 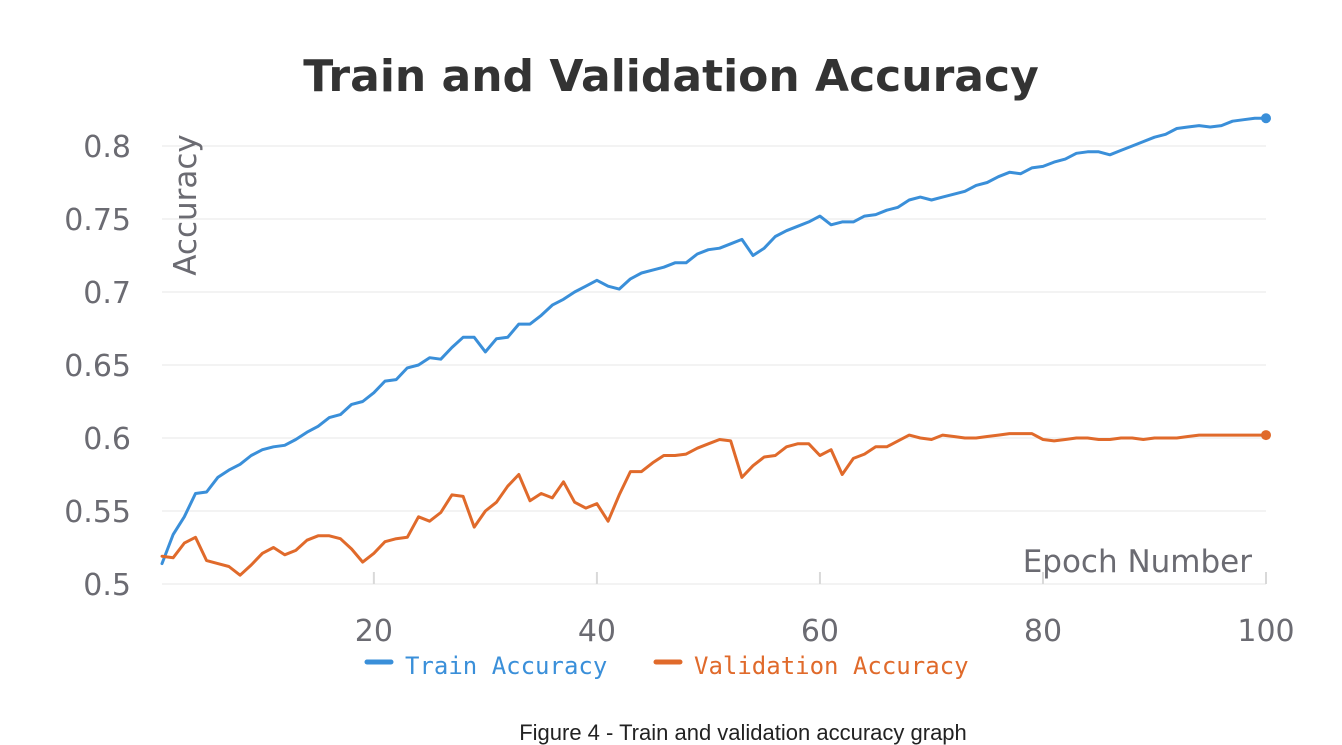 I want to click on y-tick-label: 0.6, so click(x=107, y=439).